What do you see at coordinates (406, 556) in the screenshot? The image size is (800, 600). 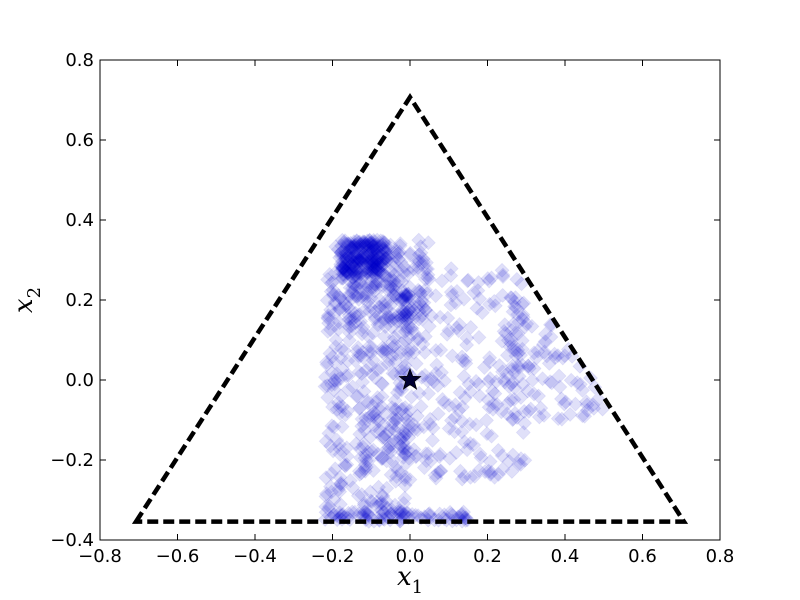 I see `x-tick-labels: −0.8 −0.6 −0.4 −0.2 0.0 0.2 0.4 0.6 0.8` at bounding box center [406, 556].